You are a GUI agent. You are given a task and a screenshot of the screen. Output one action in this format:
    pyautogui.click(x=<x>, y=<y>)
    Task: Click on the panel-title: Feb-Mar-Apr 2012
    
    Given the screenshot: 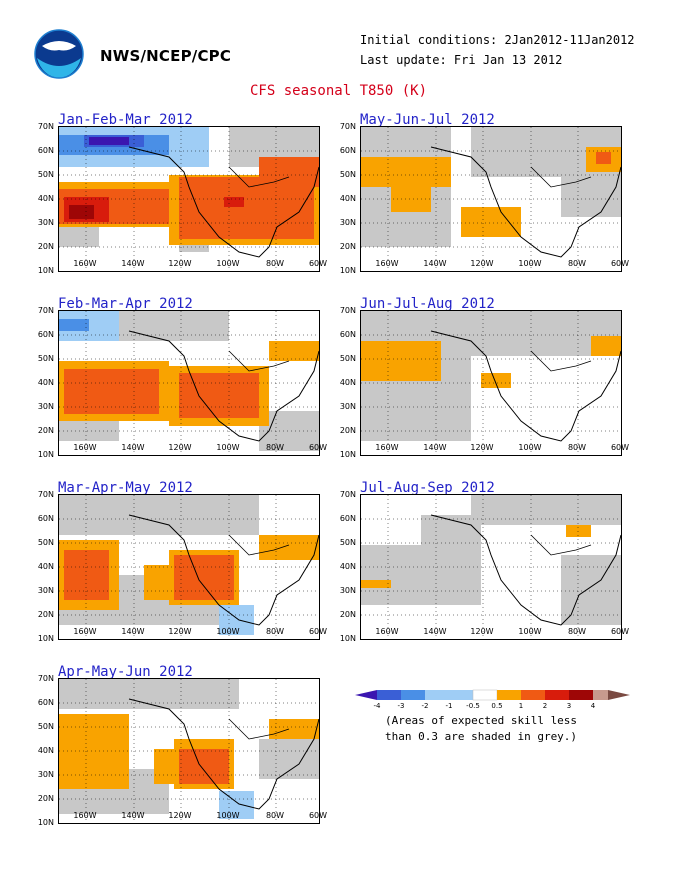 What is the action you would take?
    pyautogui.click(x=125, y=304)
    